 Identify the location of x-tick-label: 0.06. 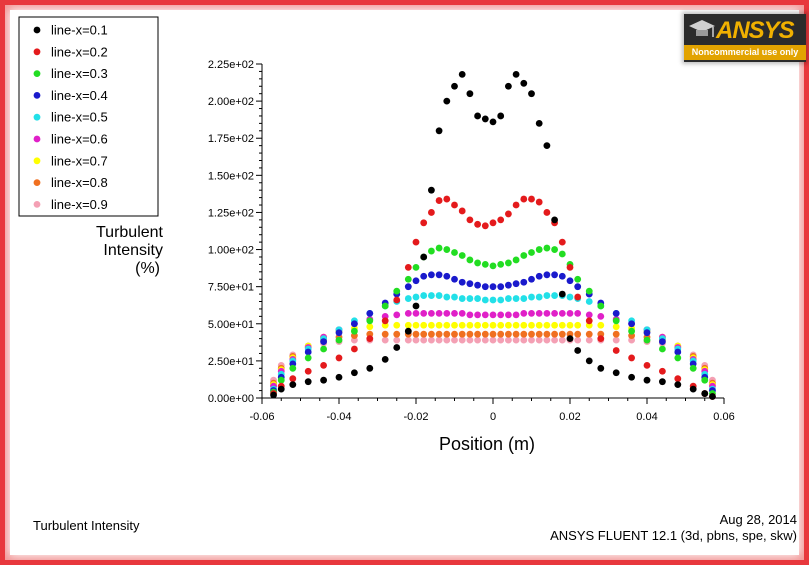
(723, 417).